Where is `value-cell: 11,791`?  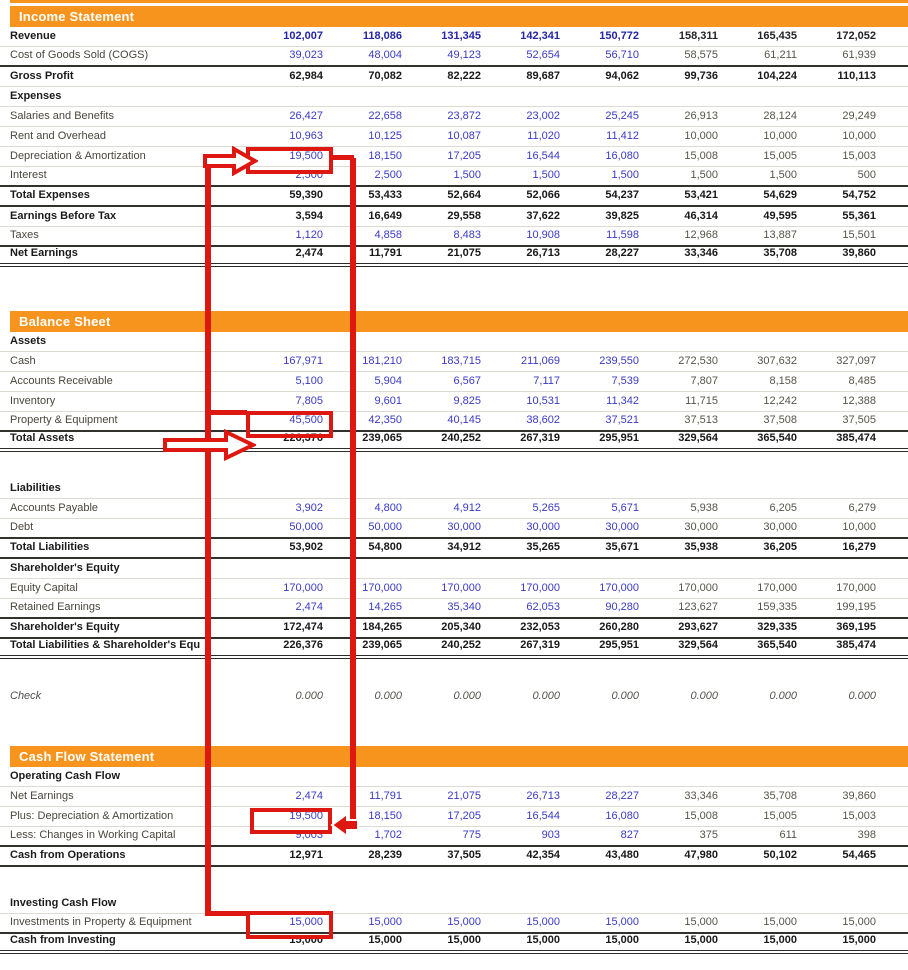 value-cell: 11,791 is located at coordinates (385, 253).